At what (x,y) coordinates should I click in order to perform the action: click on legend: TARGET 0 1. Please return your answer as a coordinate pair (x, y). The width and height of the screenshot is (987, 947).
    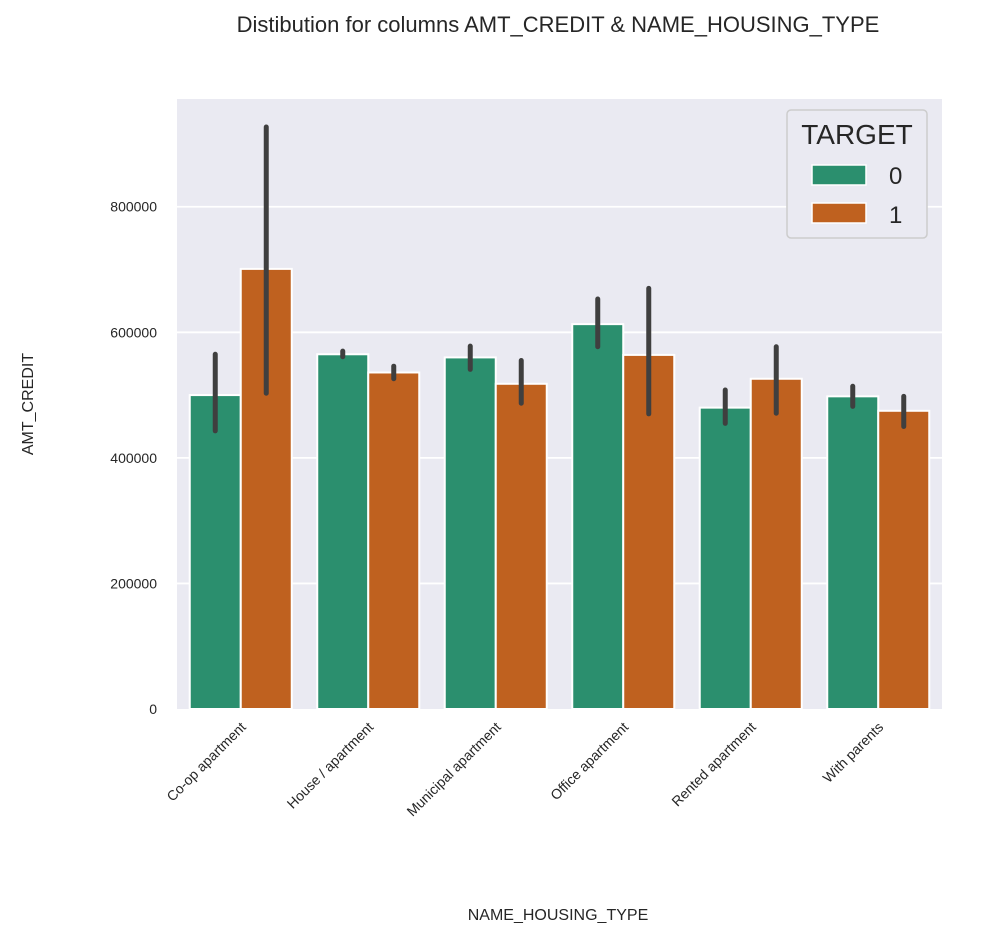
    Looking at the image, I should click on (857, 174).